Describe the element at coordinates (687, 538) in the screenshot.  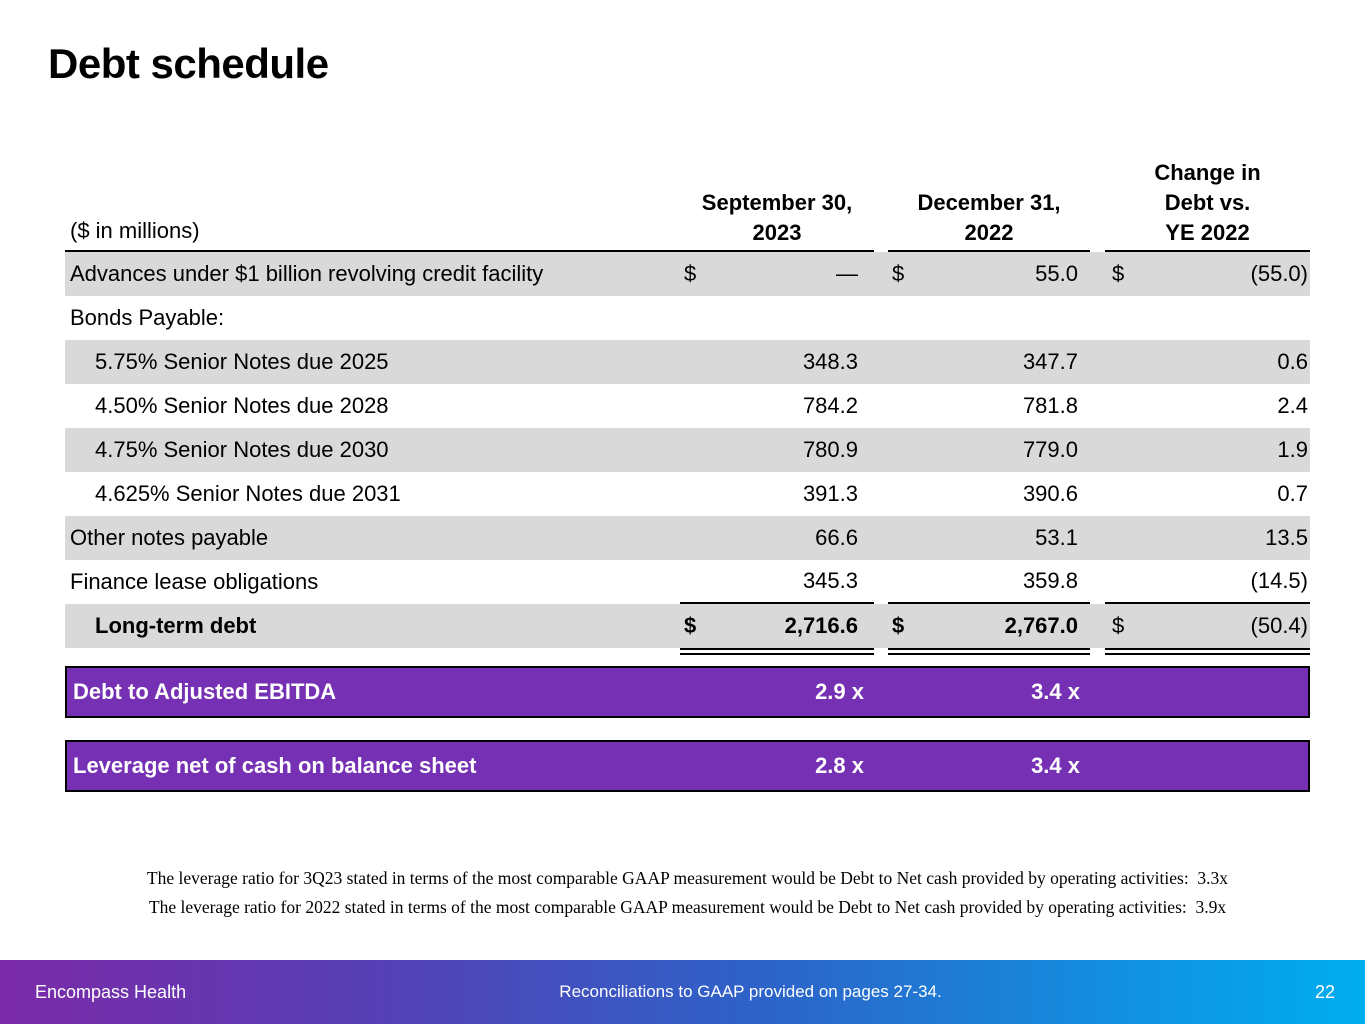
I see `table-row-other-notes: Other notes payable 66.6 53.1 13.5` at that location.